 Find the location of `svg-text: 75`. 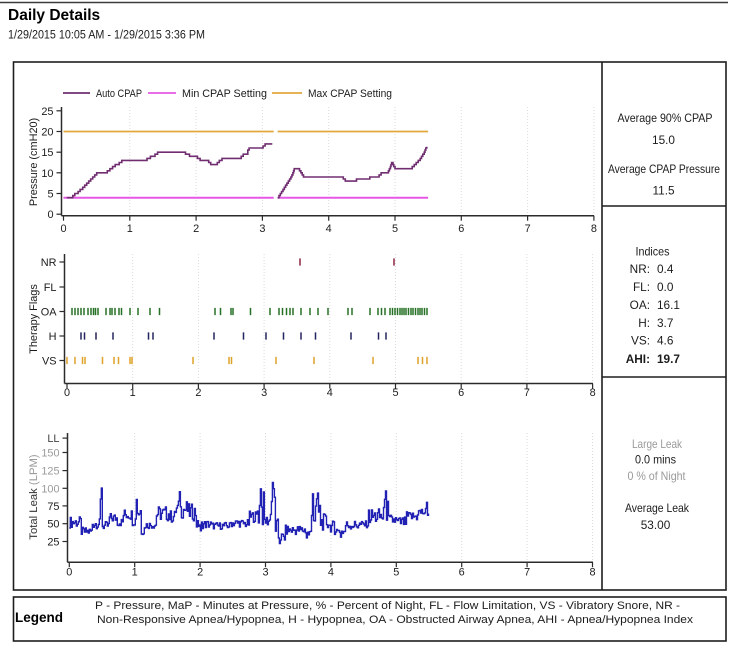

svg-text: 75 is located at coordinates (53, 507).